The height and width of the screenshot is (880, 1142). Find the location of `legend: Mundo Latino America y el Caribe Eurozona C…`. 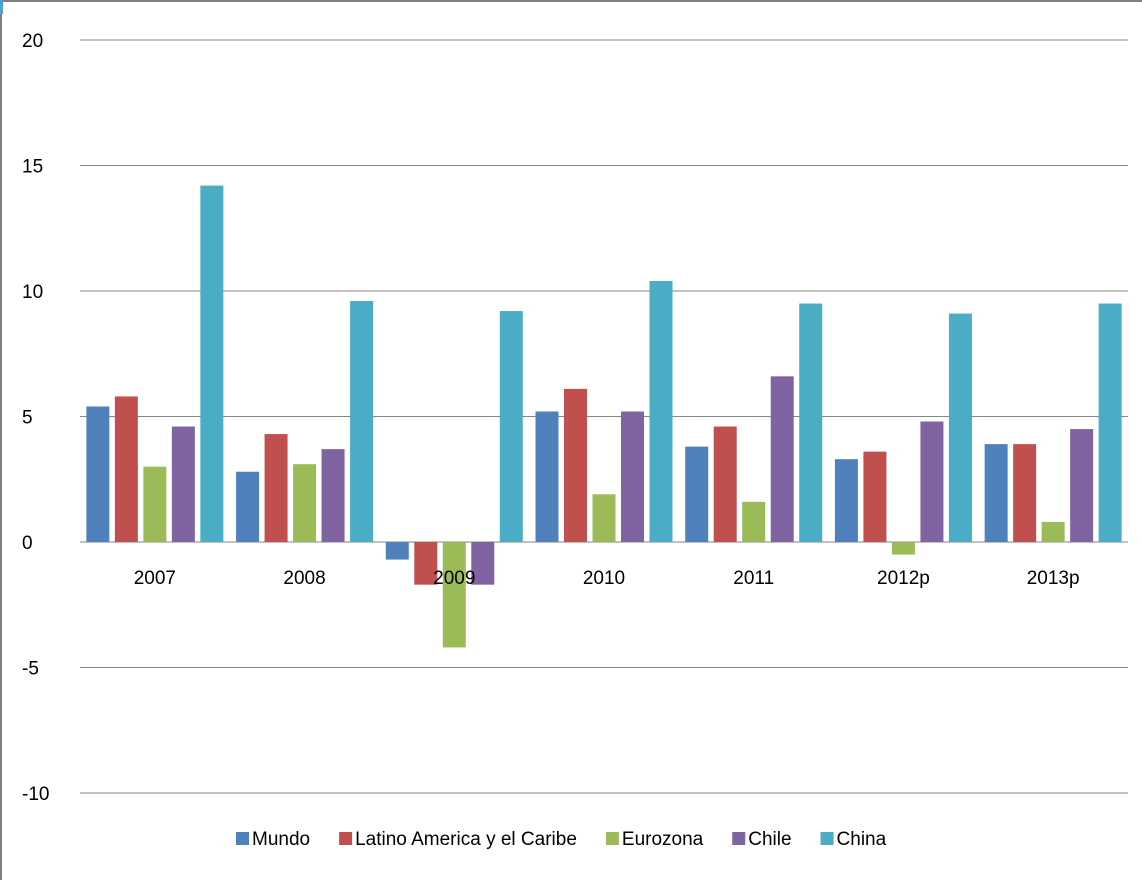

legend: Mundo Latino America y el Caribe Eurozona C… is located at coordinates (561, 839).